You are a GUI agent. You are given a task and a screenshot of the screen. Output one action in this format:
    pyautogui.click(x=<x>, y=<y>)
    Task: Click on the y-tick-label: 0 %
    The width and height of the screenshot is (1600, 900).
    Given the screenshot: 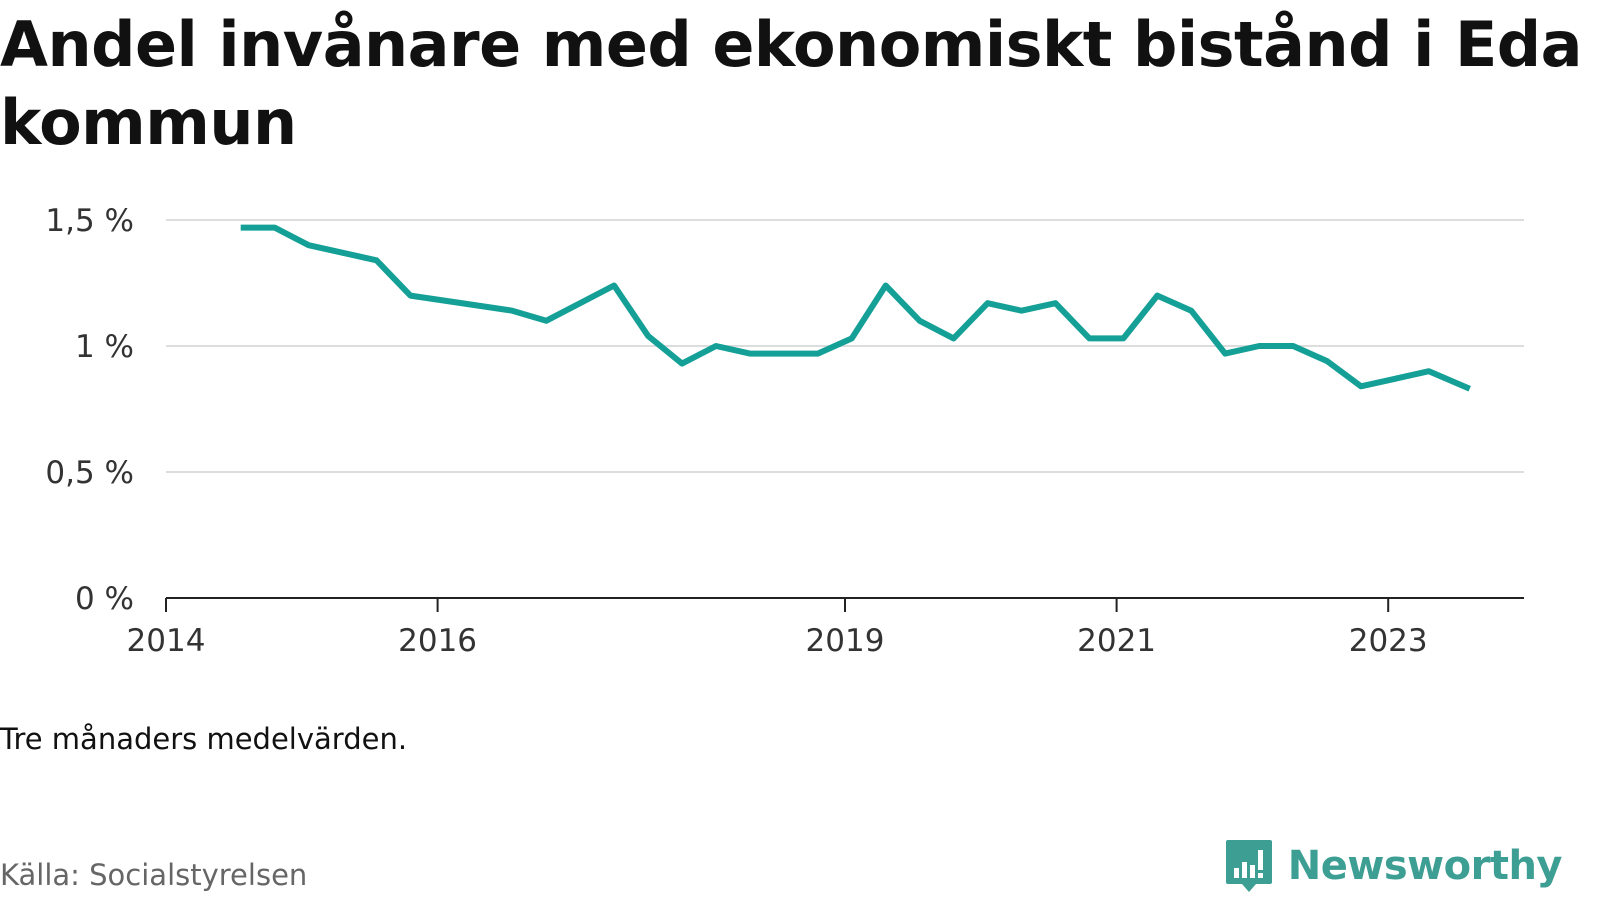 What is the action you would take?
    pyautogui.click(x=104, y=599)
    